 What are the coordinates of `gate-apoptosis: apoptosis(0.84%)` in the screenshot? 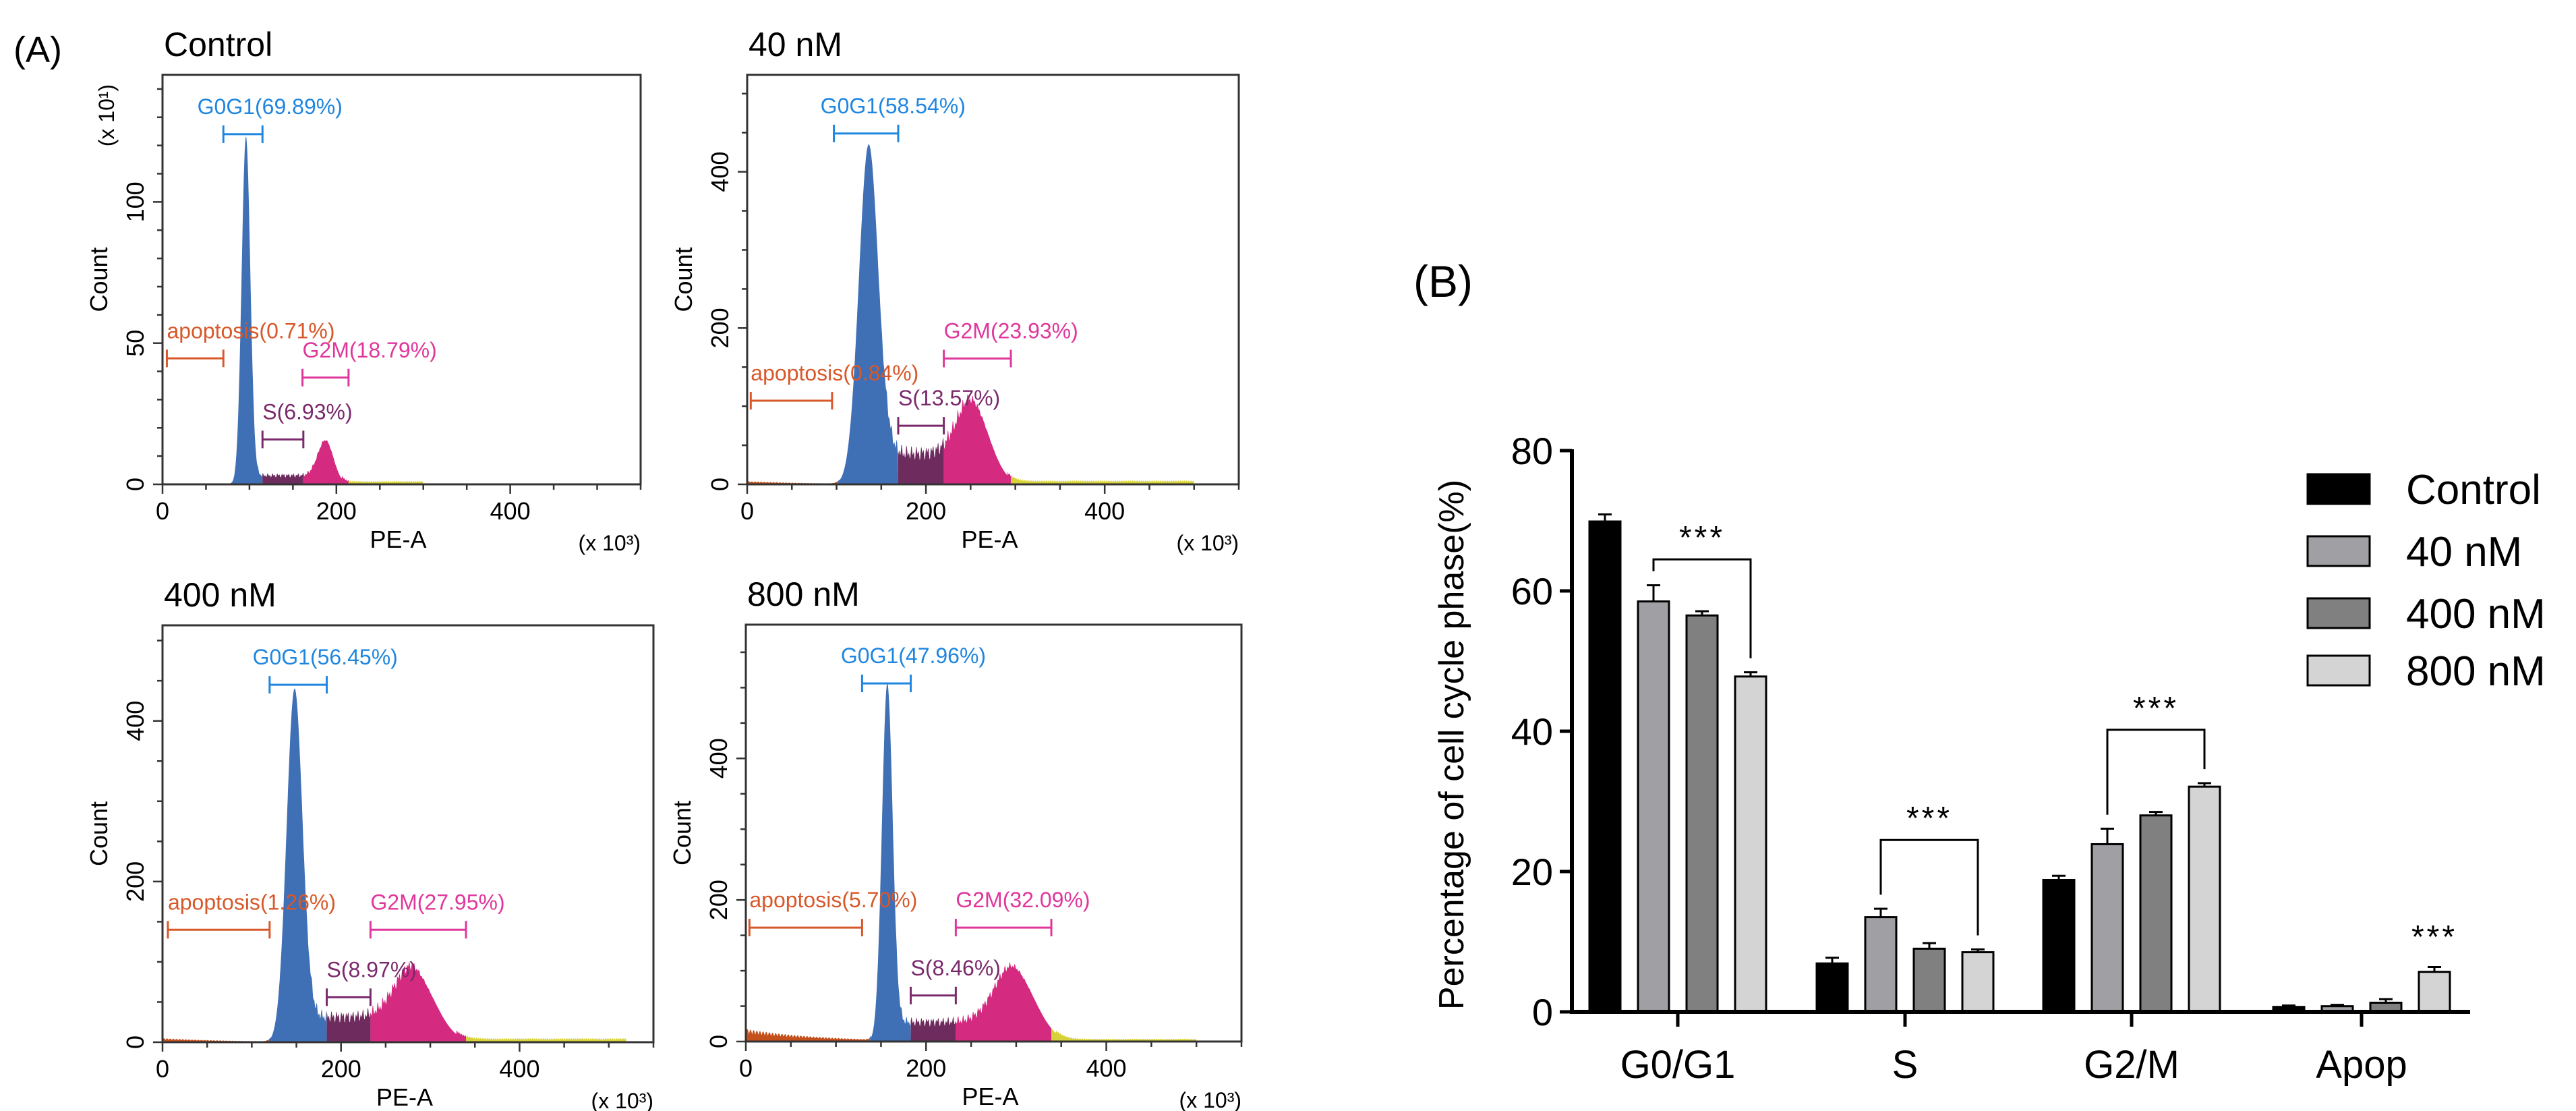 It's located at (834, 385).